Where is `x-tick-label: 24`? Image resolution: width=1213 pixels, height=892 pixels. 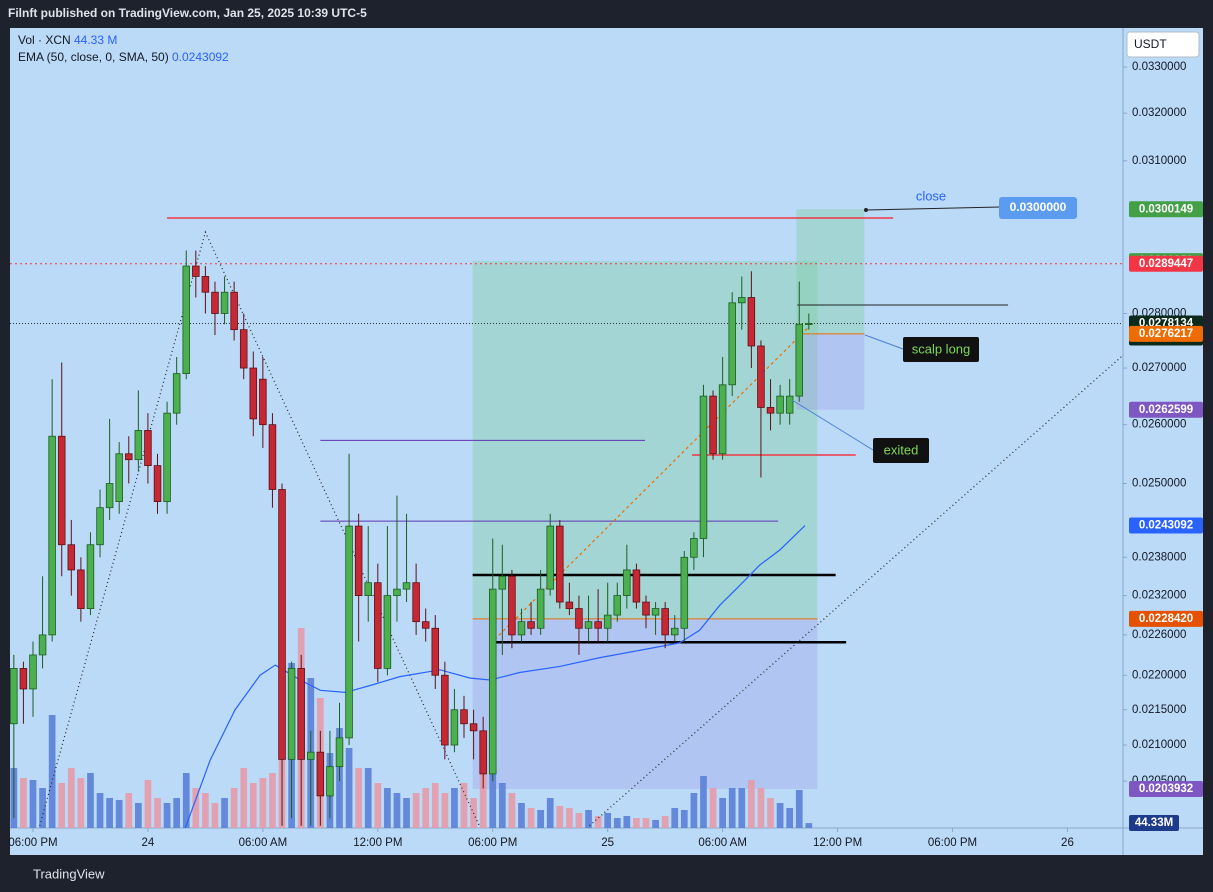 x-tick-label: 24 is located at coordinates (148, 843).